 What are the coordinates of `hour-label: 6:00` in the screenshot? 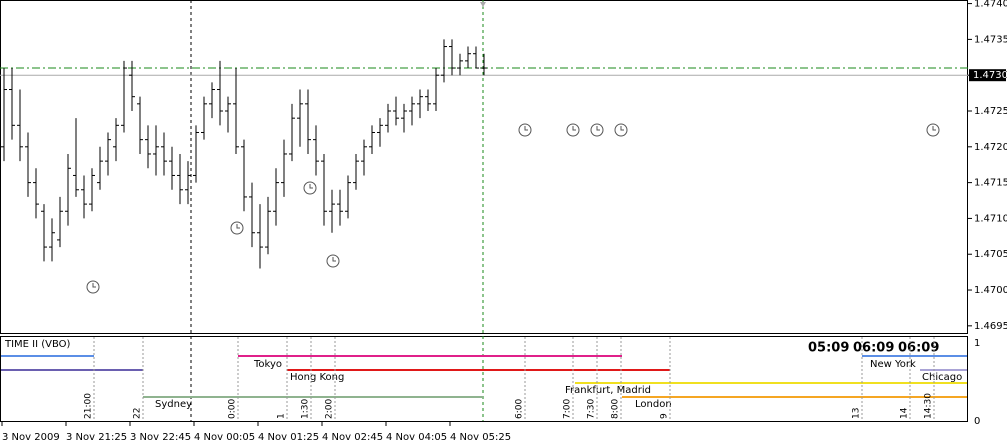 It's located at (520, 409).